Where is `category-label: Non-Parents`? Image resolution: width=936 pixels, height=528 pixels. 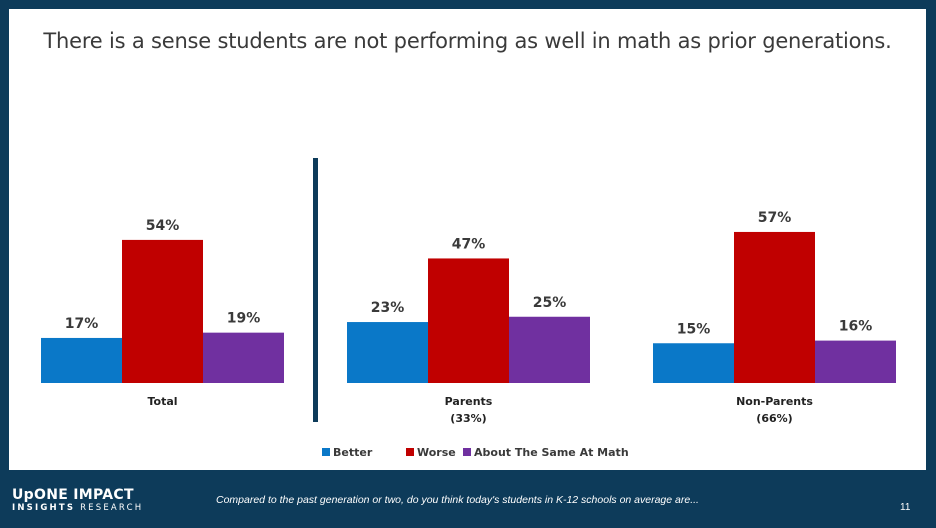 category-label: Non-Parents is located at coordinates (774, 401).